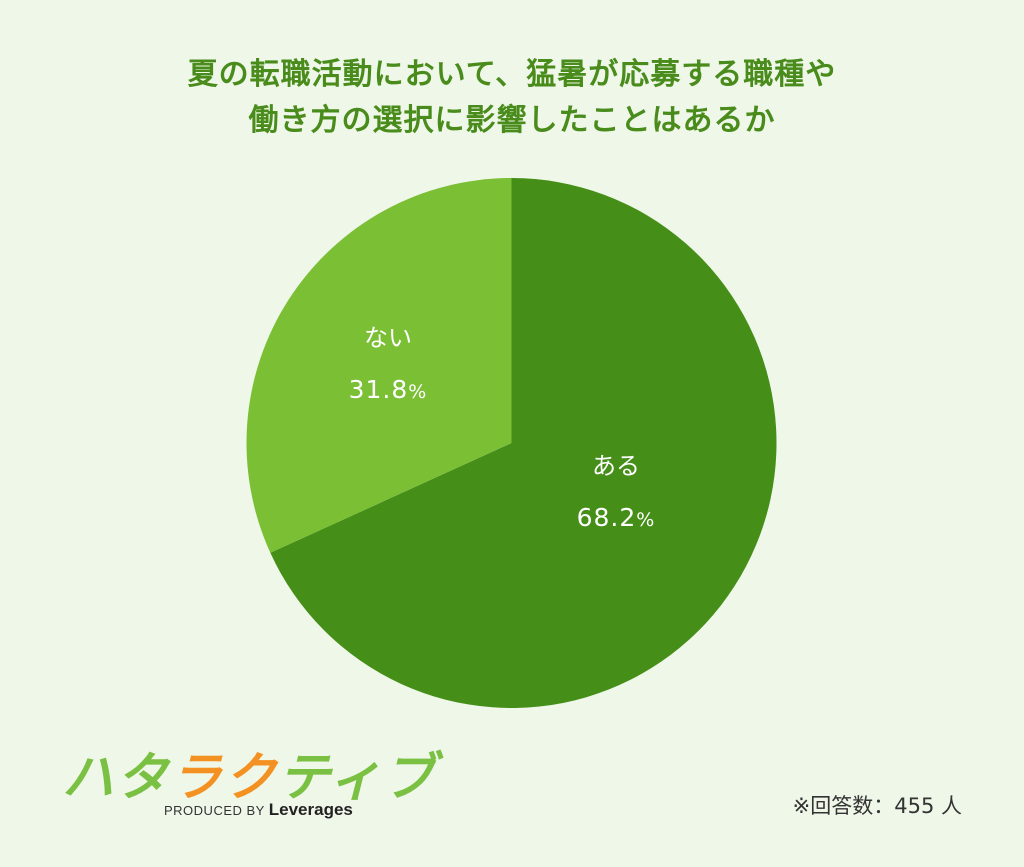  I want to click on label-aru: ある 68.2%, so click(616, 493).